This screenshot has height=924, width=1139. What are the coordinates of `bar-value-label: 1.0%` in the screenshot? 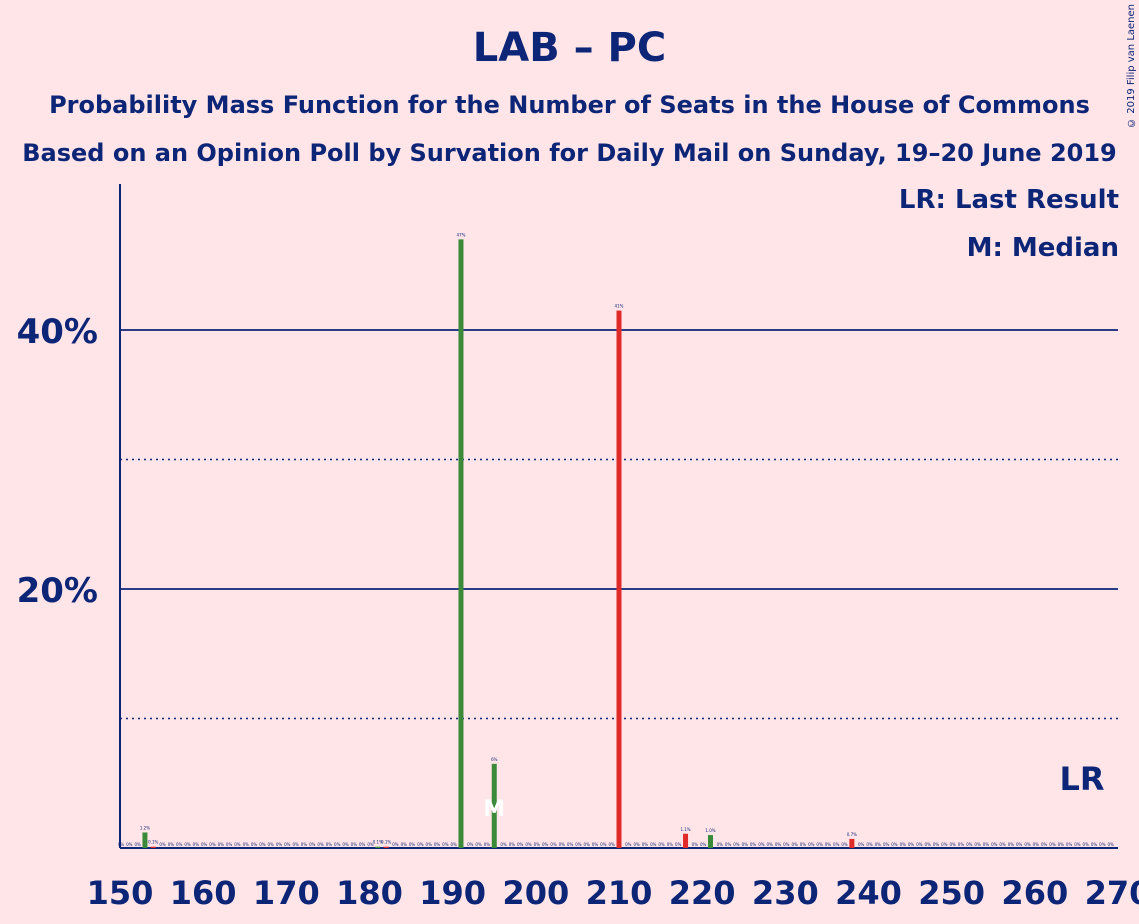 It's located at (710, 830).